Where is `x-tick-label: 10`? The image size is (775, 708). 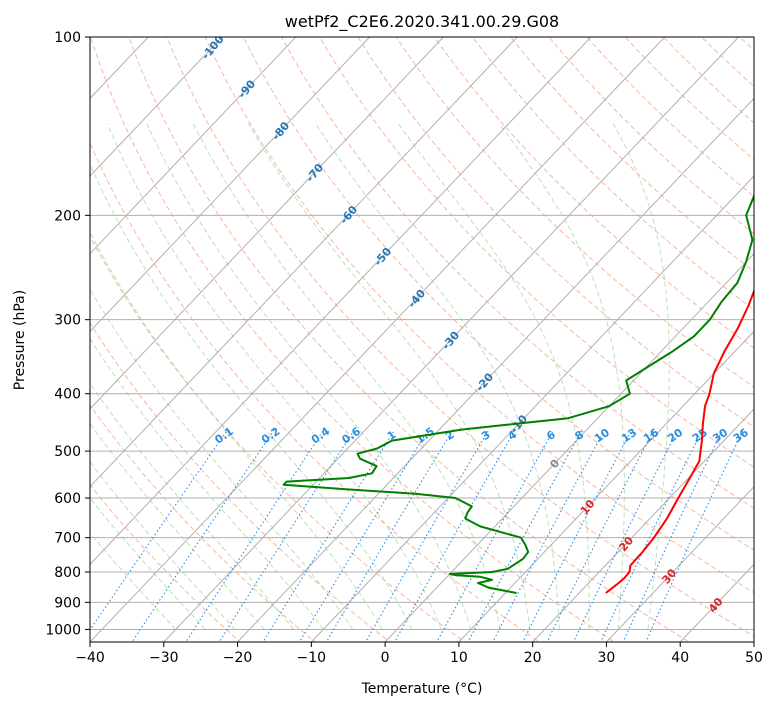 x-tick-label: 10 is located at coordinates (459, 658).